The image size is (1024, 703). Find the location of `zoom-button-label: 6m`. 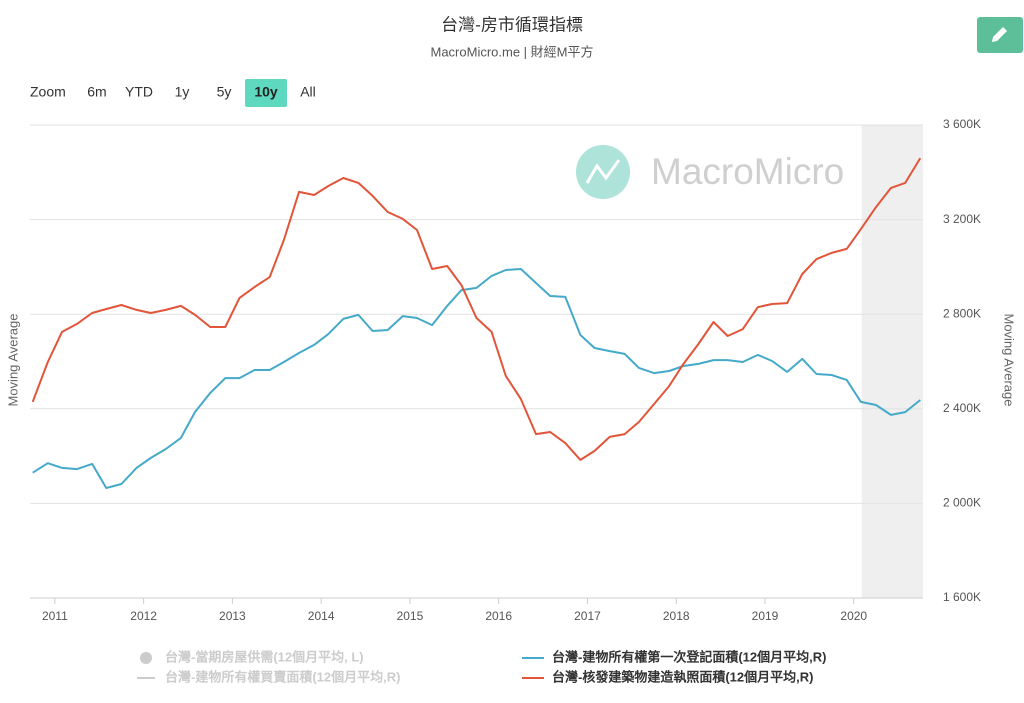

zoom-button-label: 6m is located at coordinates (96, 92).